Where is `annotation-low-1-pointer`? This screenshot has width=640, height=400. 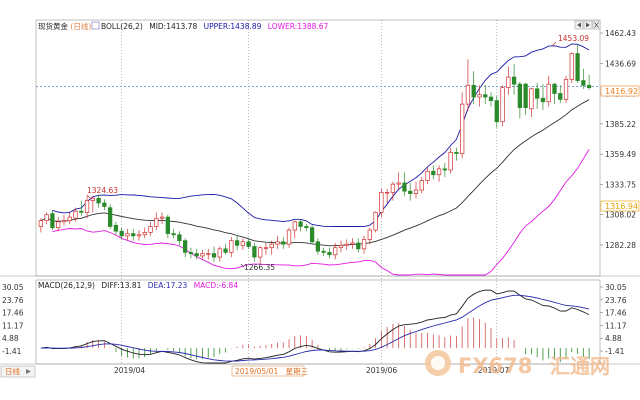 annotation-low-1-pointer is located at coordinates (242, 265).